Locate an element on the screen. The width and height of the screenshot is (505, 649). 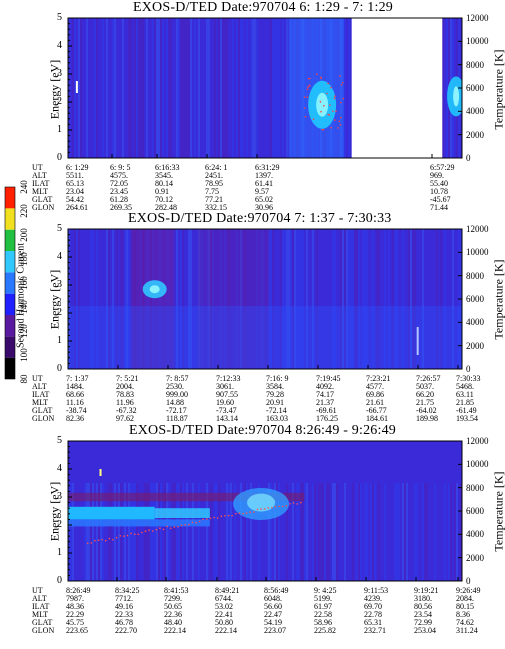
ephemeris-row-label: ILAT is located at coordinates (41, 183).